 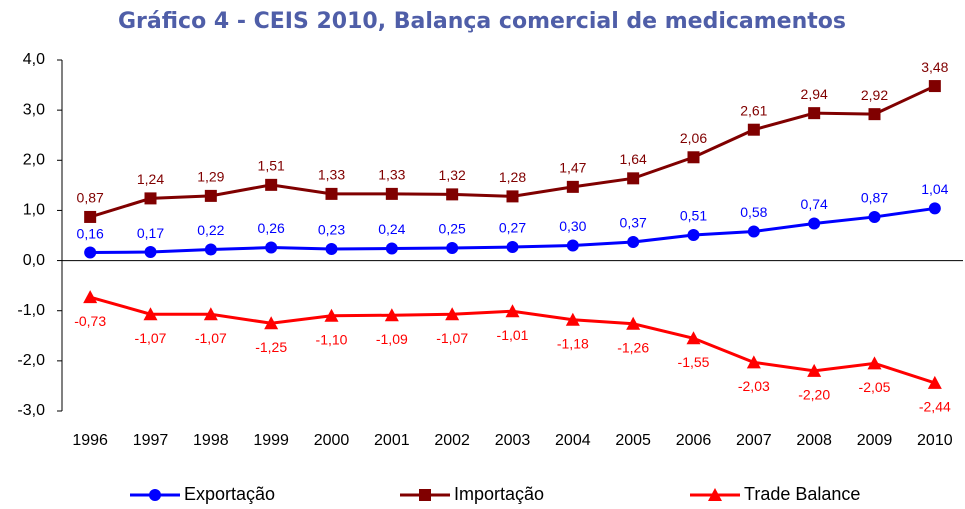 What do you see at coordinates (271, 440) in the screenshot?
I see `x-tick-label: 1999` at bounding box center [271, 440].